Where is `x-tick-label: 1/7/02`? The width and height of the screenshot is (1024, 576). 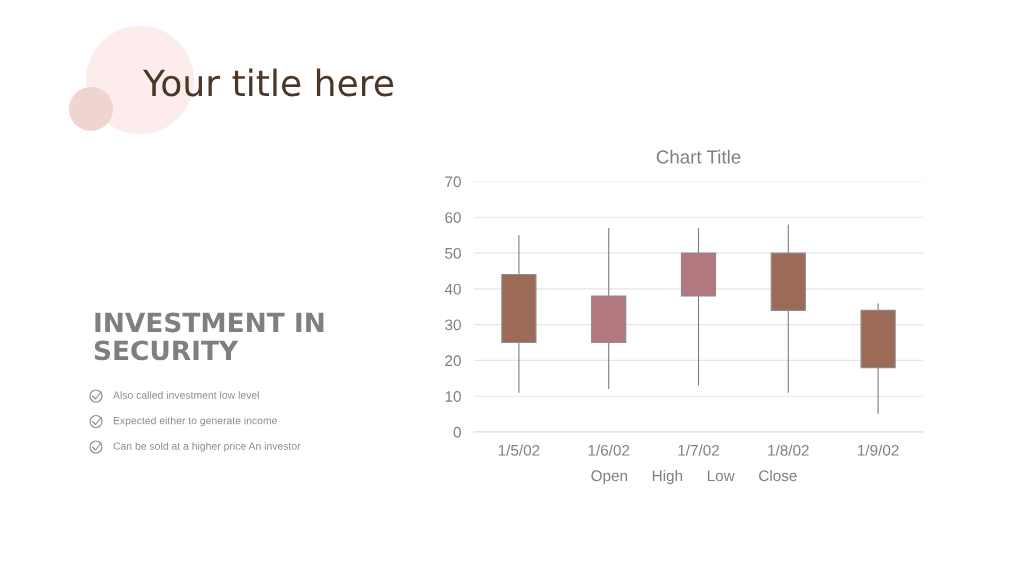
x-tick-label: 1/7/02 is located at coordinates (698, 450).